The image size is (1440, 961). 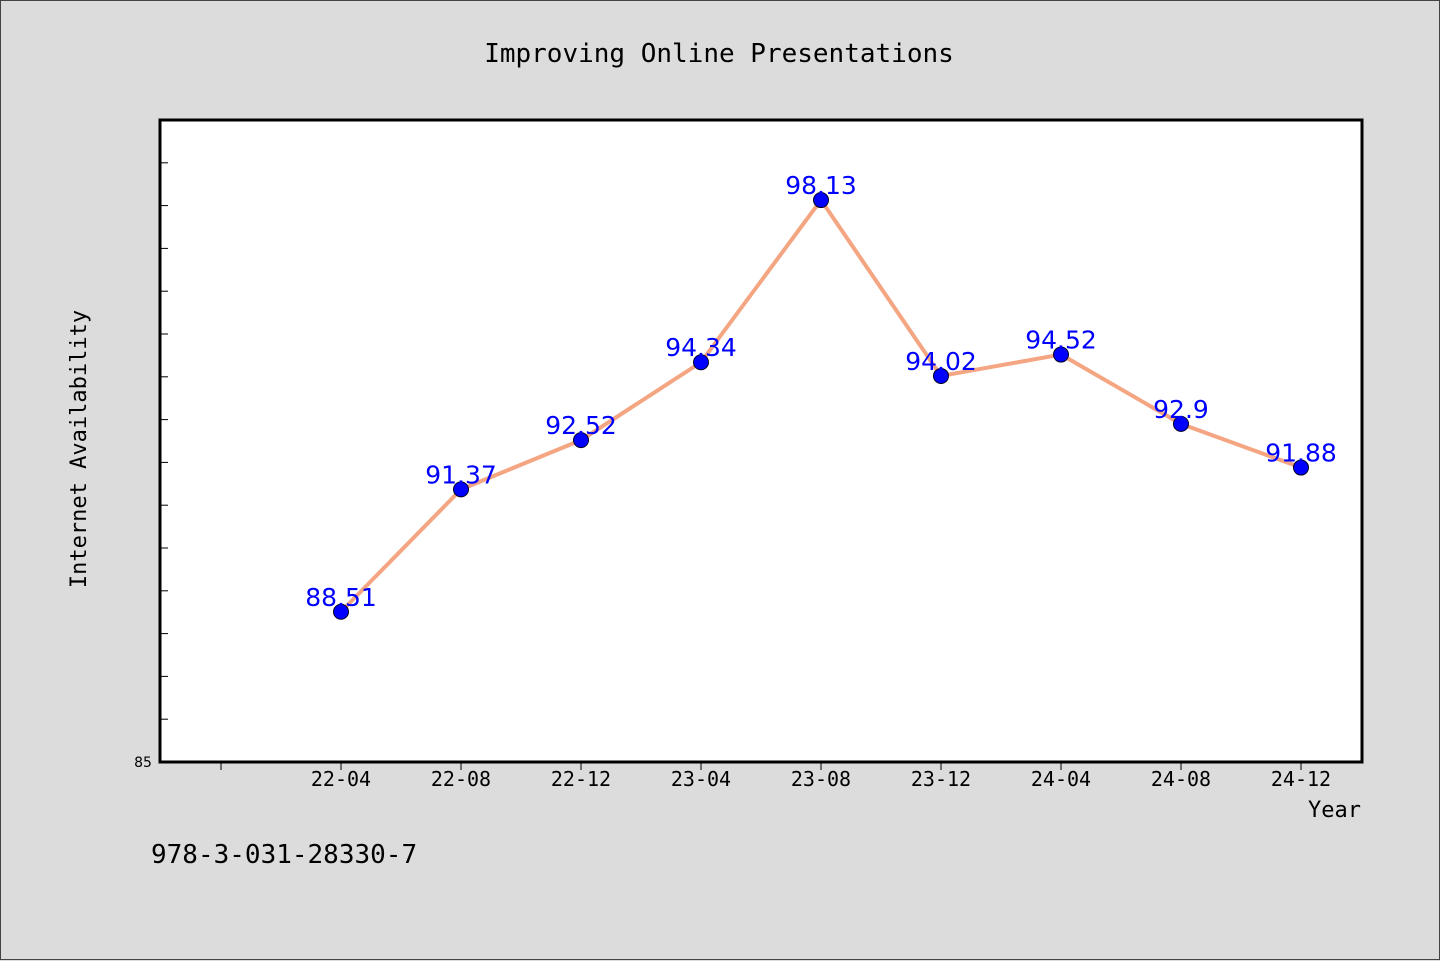 I want to click on data-label: 94.02, so click(x=941, y=361).